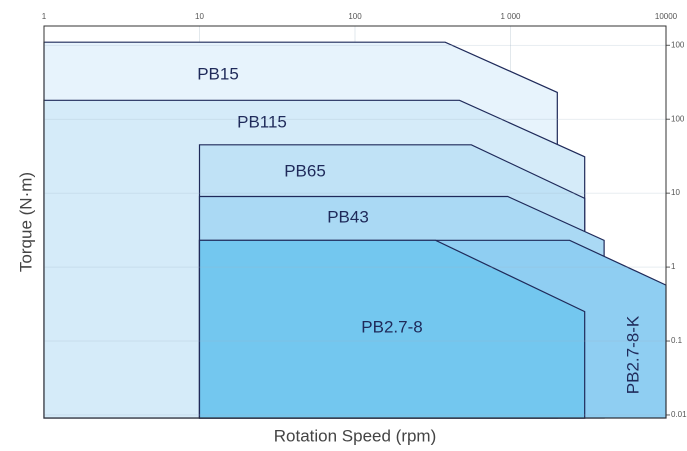  I want to click on x-tick-label: 10000, so click(666, 16).